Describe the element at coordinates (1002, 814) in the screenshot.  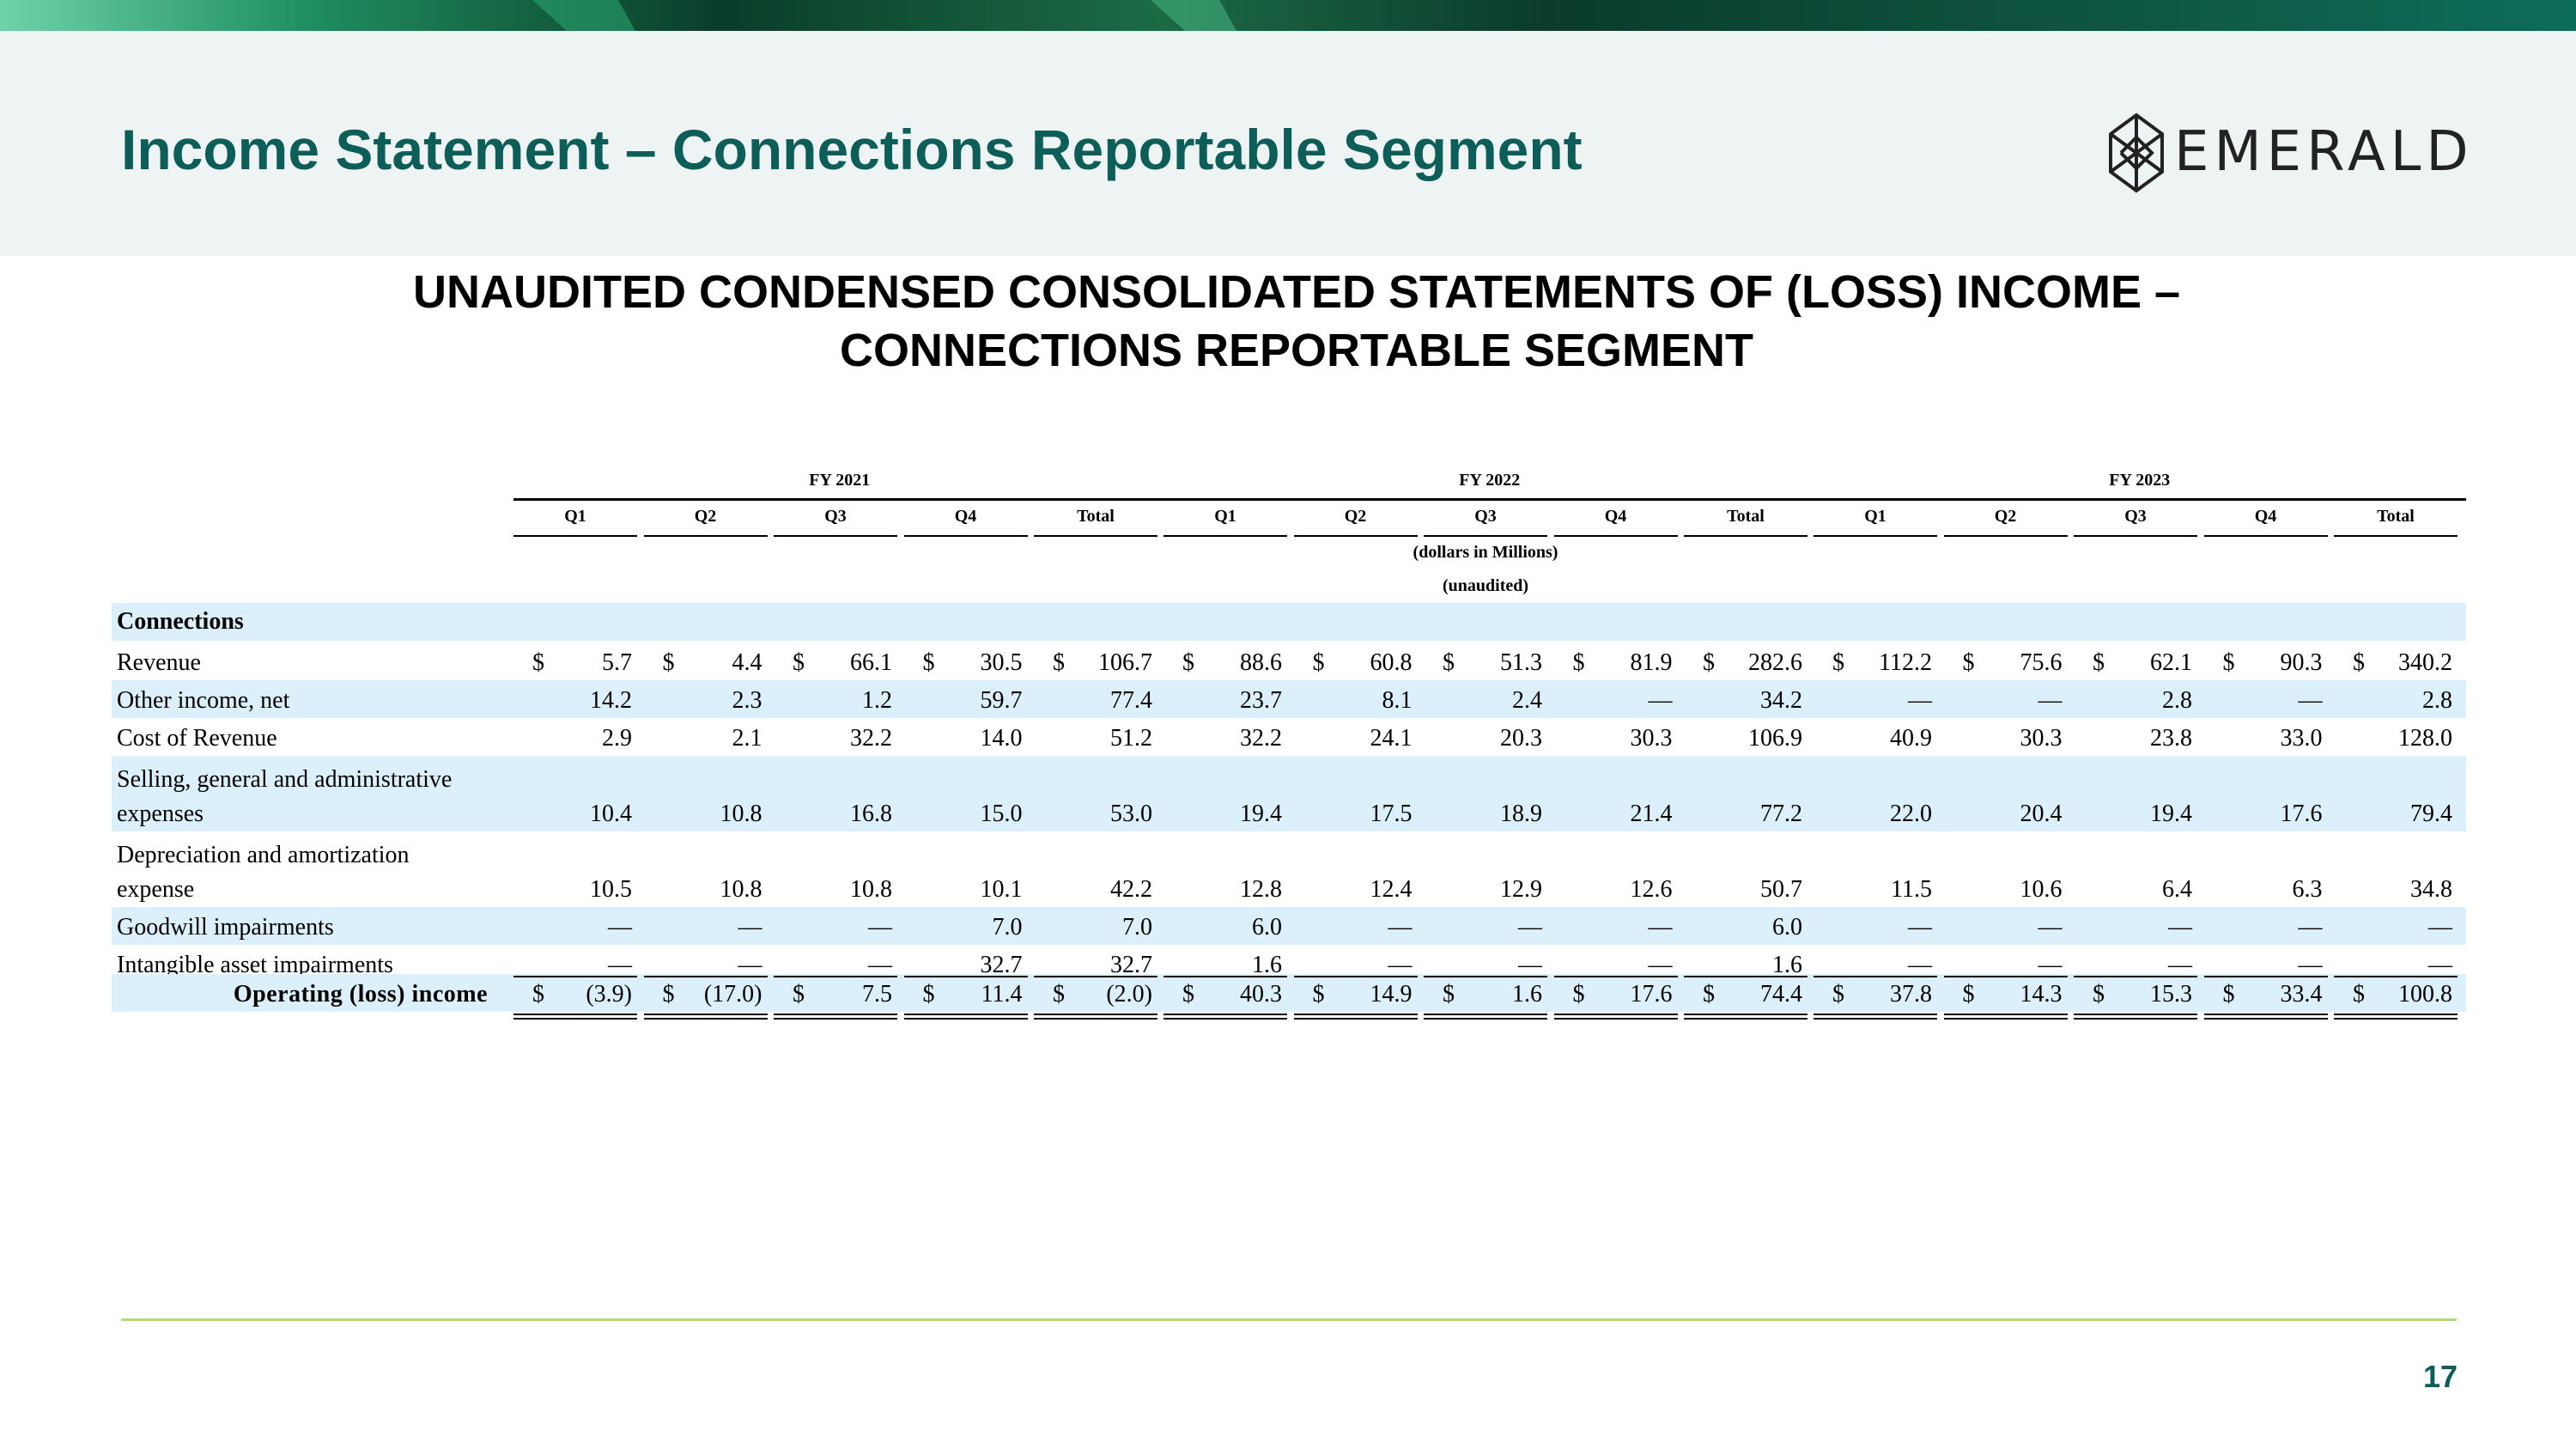
I see `value-cell: 15.0` at that location.